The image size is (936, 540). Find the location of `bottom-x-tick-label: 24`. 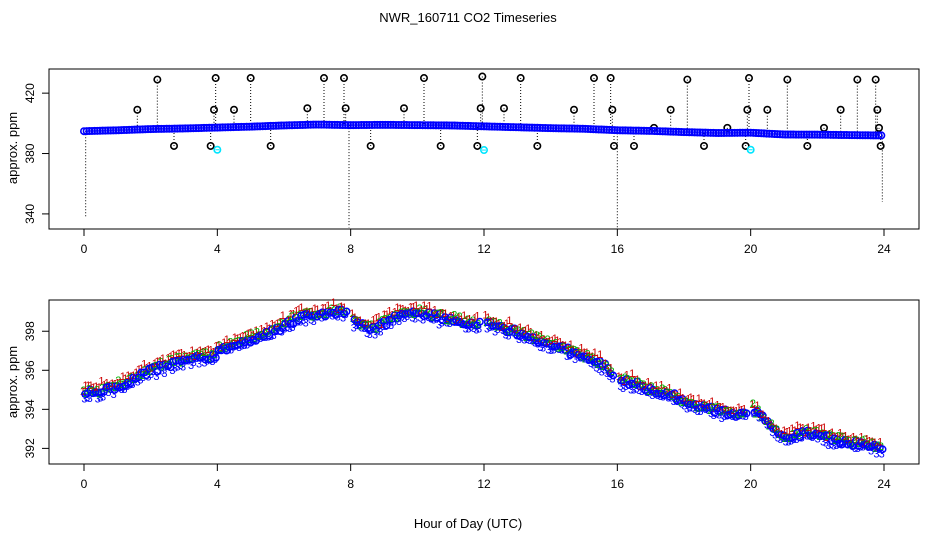

bottom-x-tick-label: 24 is located at coordinates (884, 484).